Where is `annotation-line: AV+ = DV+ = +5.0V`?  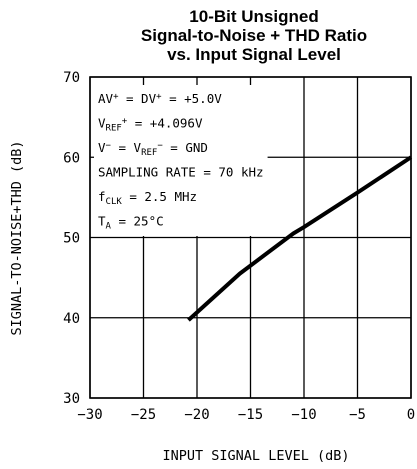
annotation-line: AV+ = DV+ = +5.0V is located at coordinates (160, 98).